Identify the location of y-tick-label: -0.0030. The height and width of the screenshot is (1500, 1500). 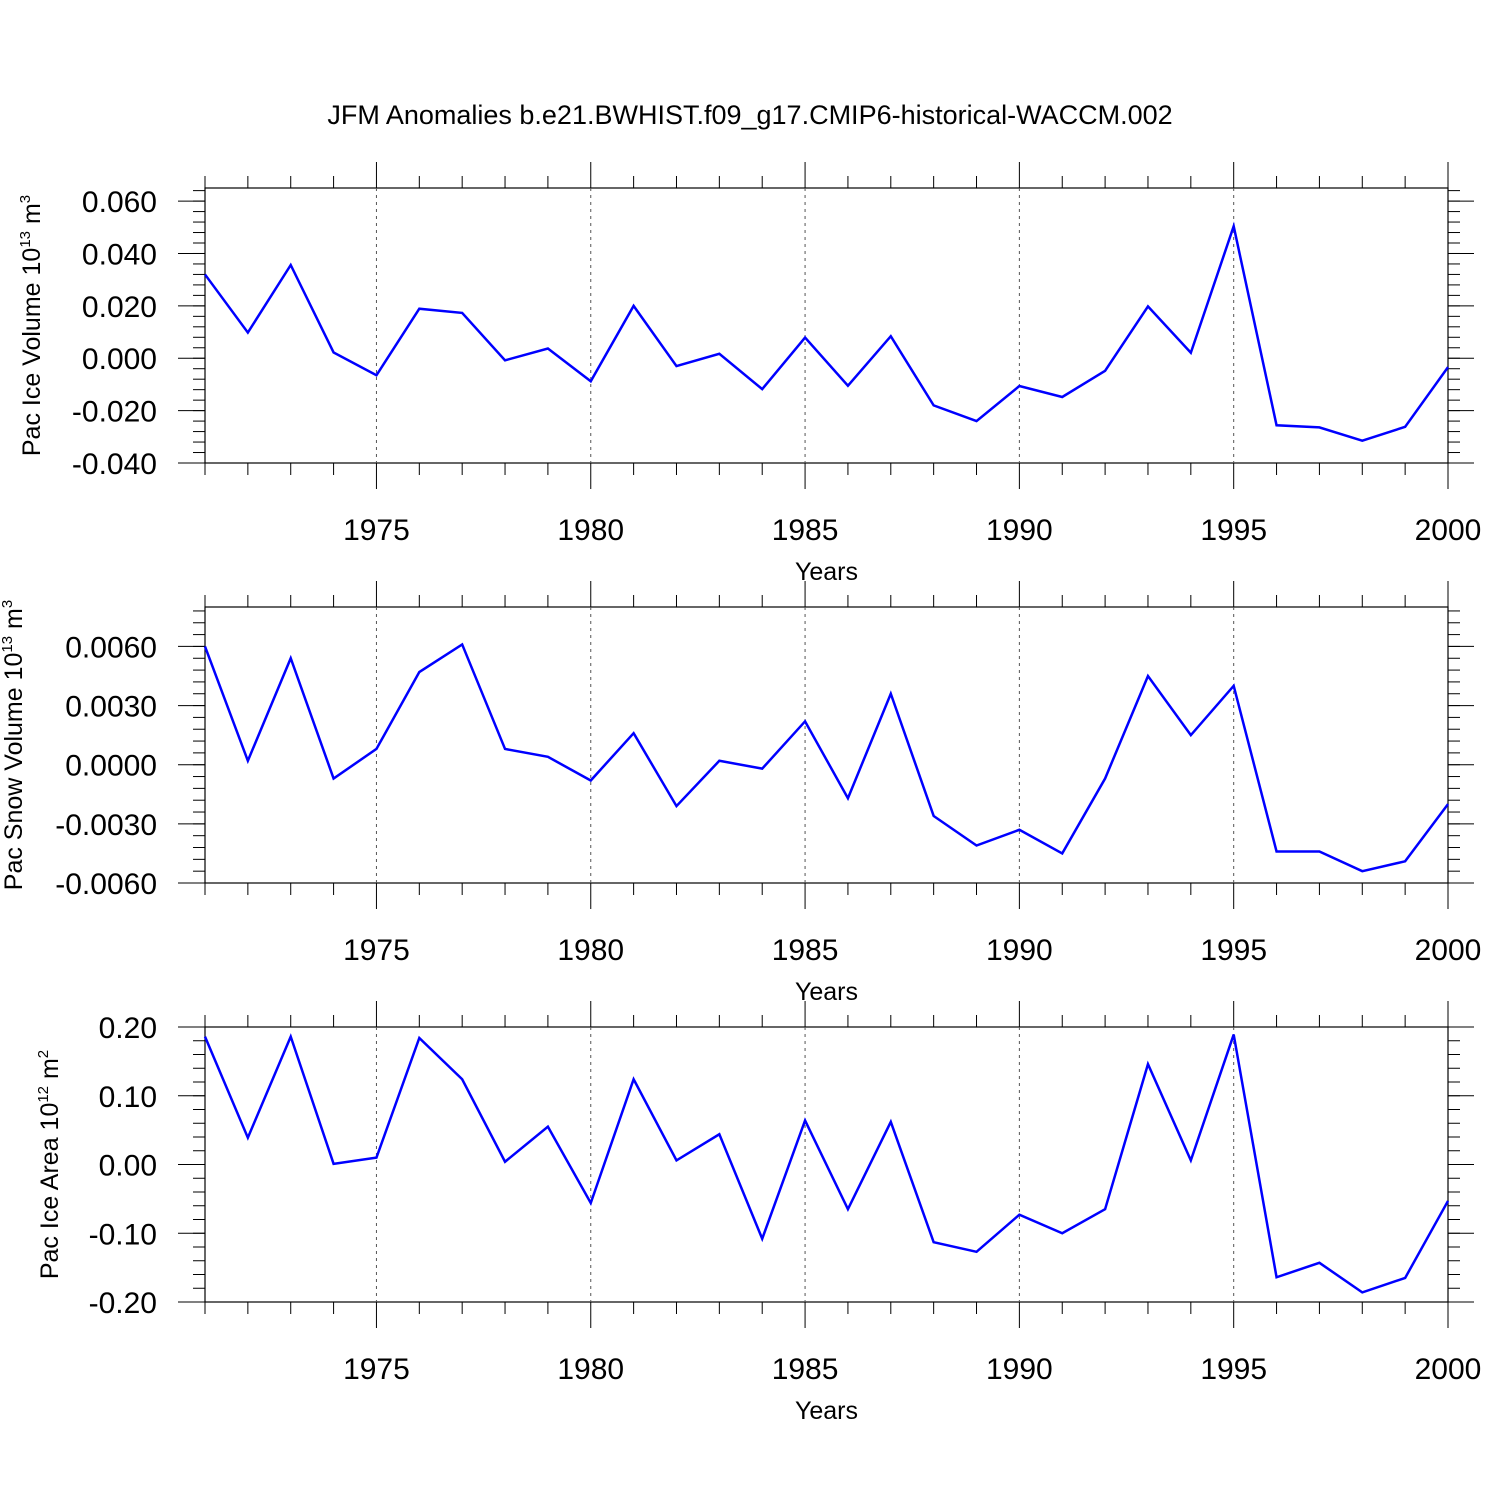
(106, 825).